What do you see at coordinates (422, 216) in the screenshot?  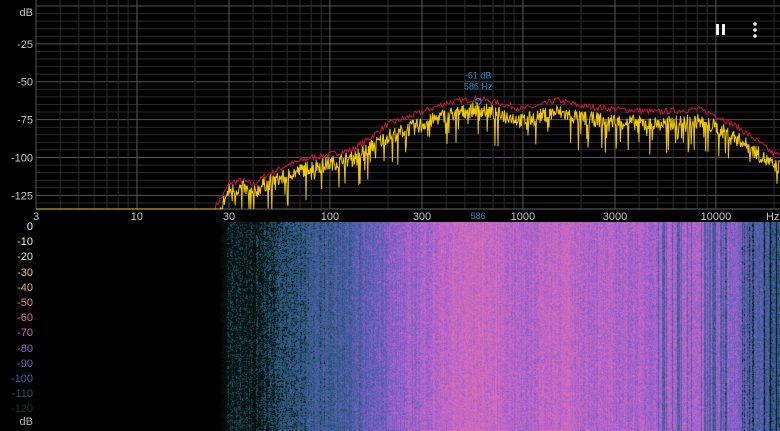 I see `x-tick-label: 300` at bounding box center [422, 216].